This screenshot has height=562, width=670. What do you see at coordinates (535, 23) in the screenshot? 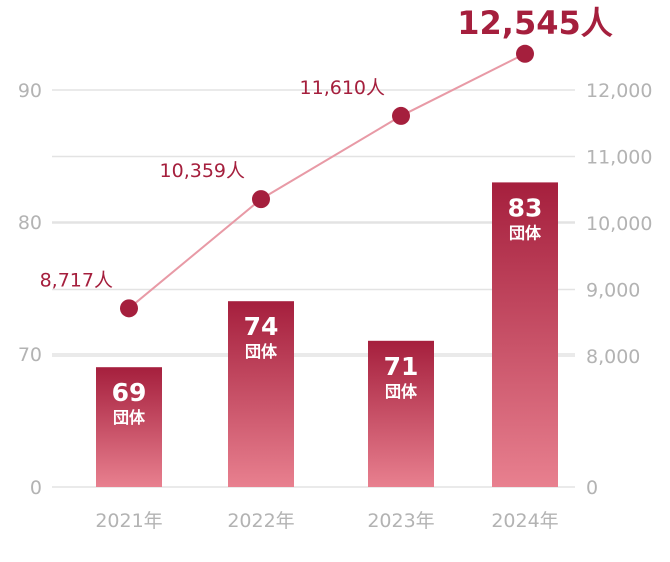
I see `line-value-label: 12,545人` at bounding box center [535, 23].